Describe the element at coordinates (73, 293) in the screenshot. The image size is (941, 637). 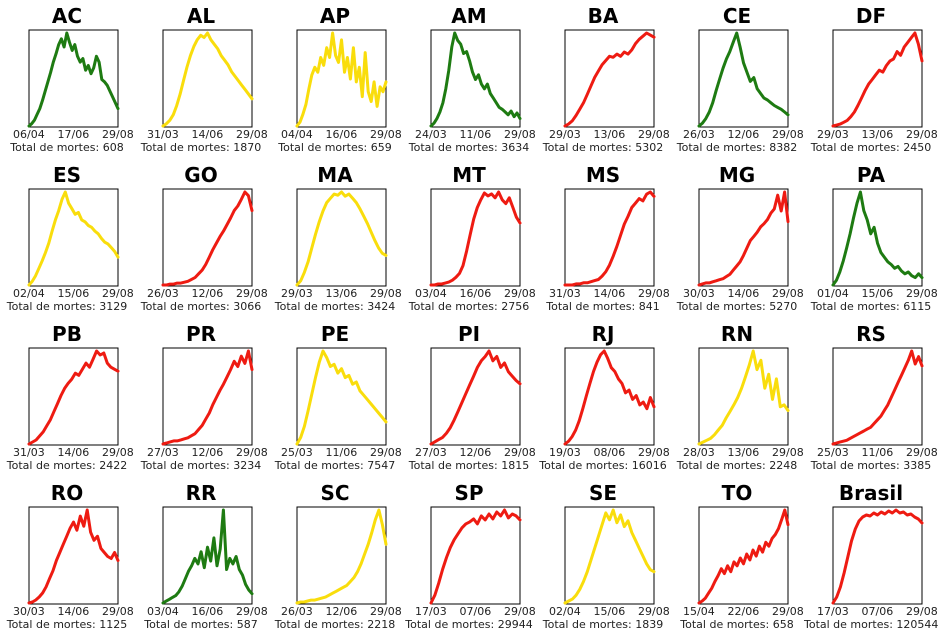
I see `x-tick-label: 15/06` at that location.